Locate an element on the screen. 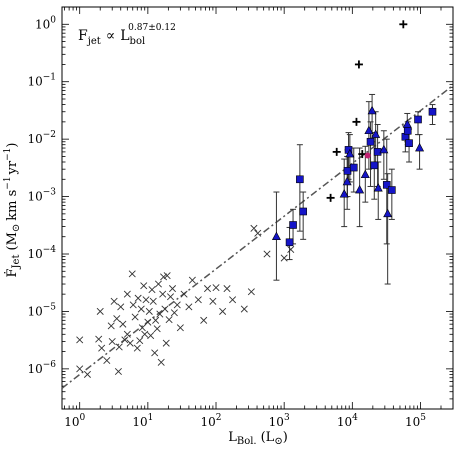 This screenshot has width=458, height=453. x-axis-label: LBol. (L⊙) is located at coordinates (258, 438).